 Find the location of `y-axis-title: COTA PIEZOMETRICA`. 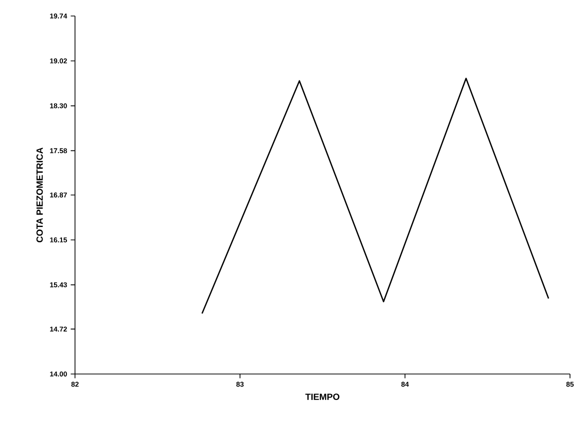

y-axis-title: COTA PIEZOMETRICA is located at coordinates (39, 195).